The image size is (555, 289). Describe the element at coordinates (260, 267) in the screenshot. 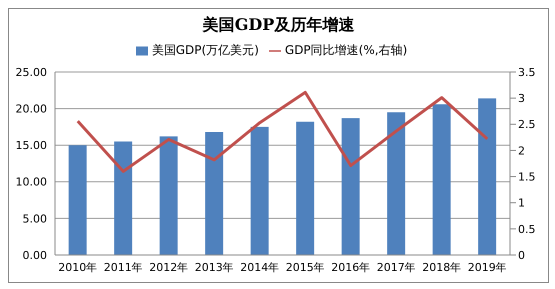

I see `x-tick-label: 2014年` at that location.